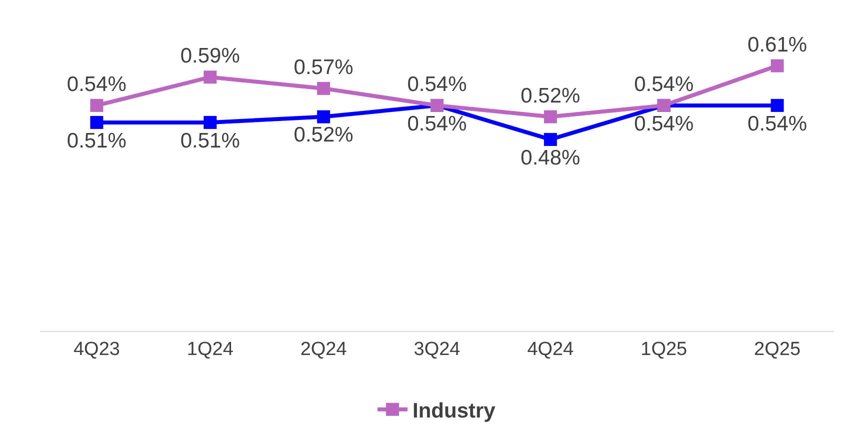 The width and height of the screenshot is (864, 442). I want to click on x-tick-label: 2Q24, so click(324, 349).